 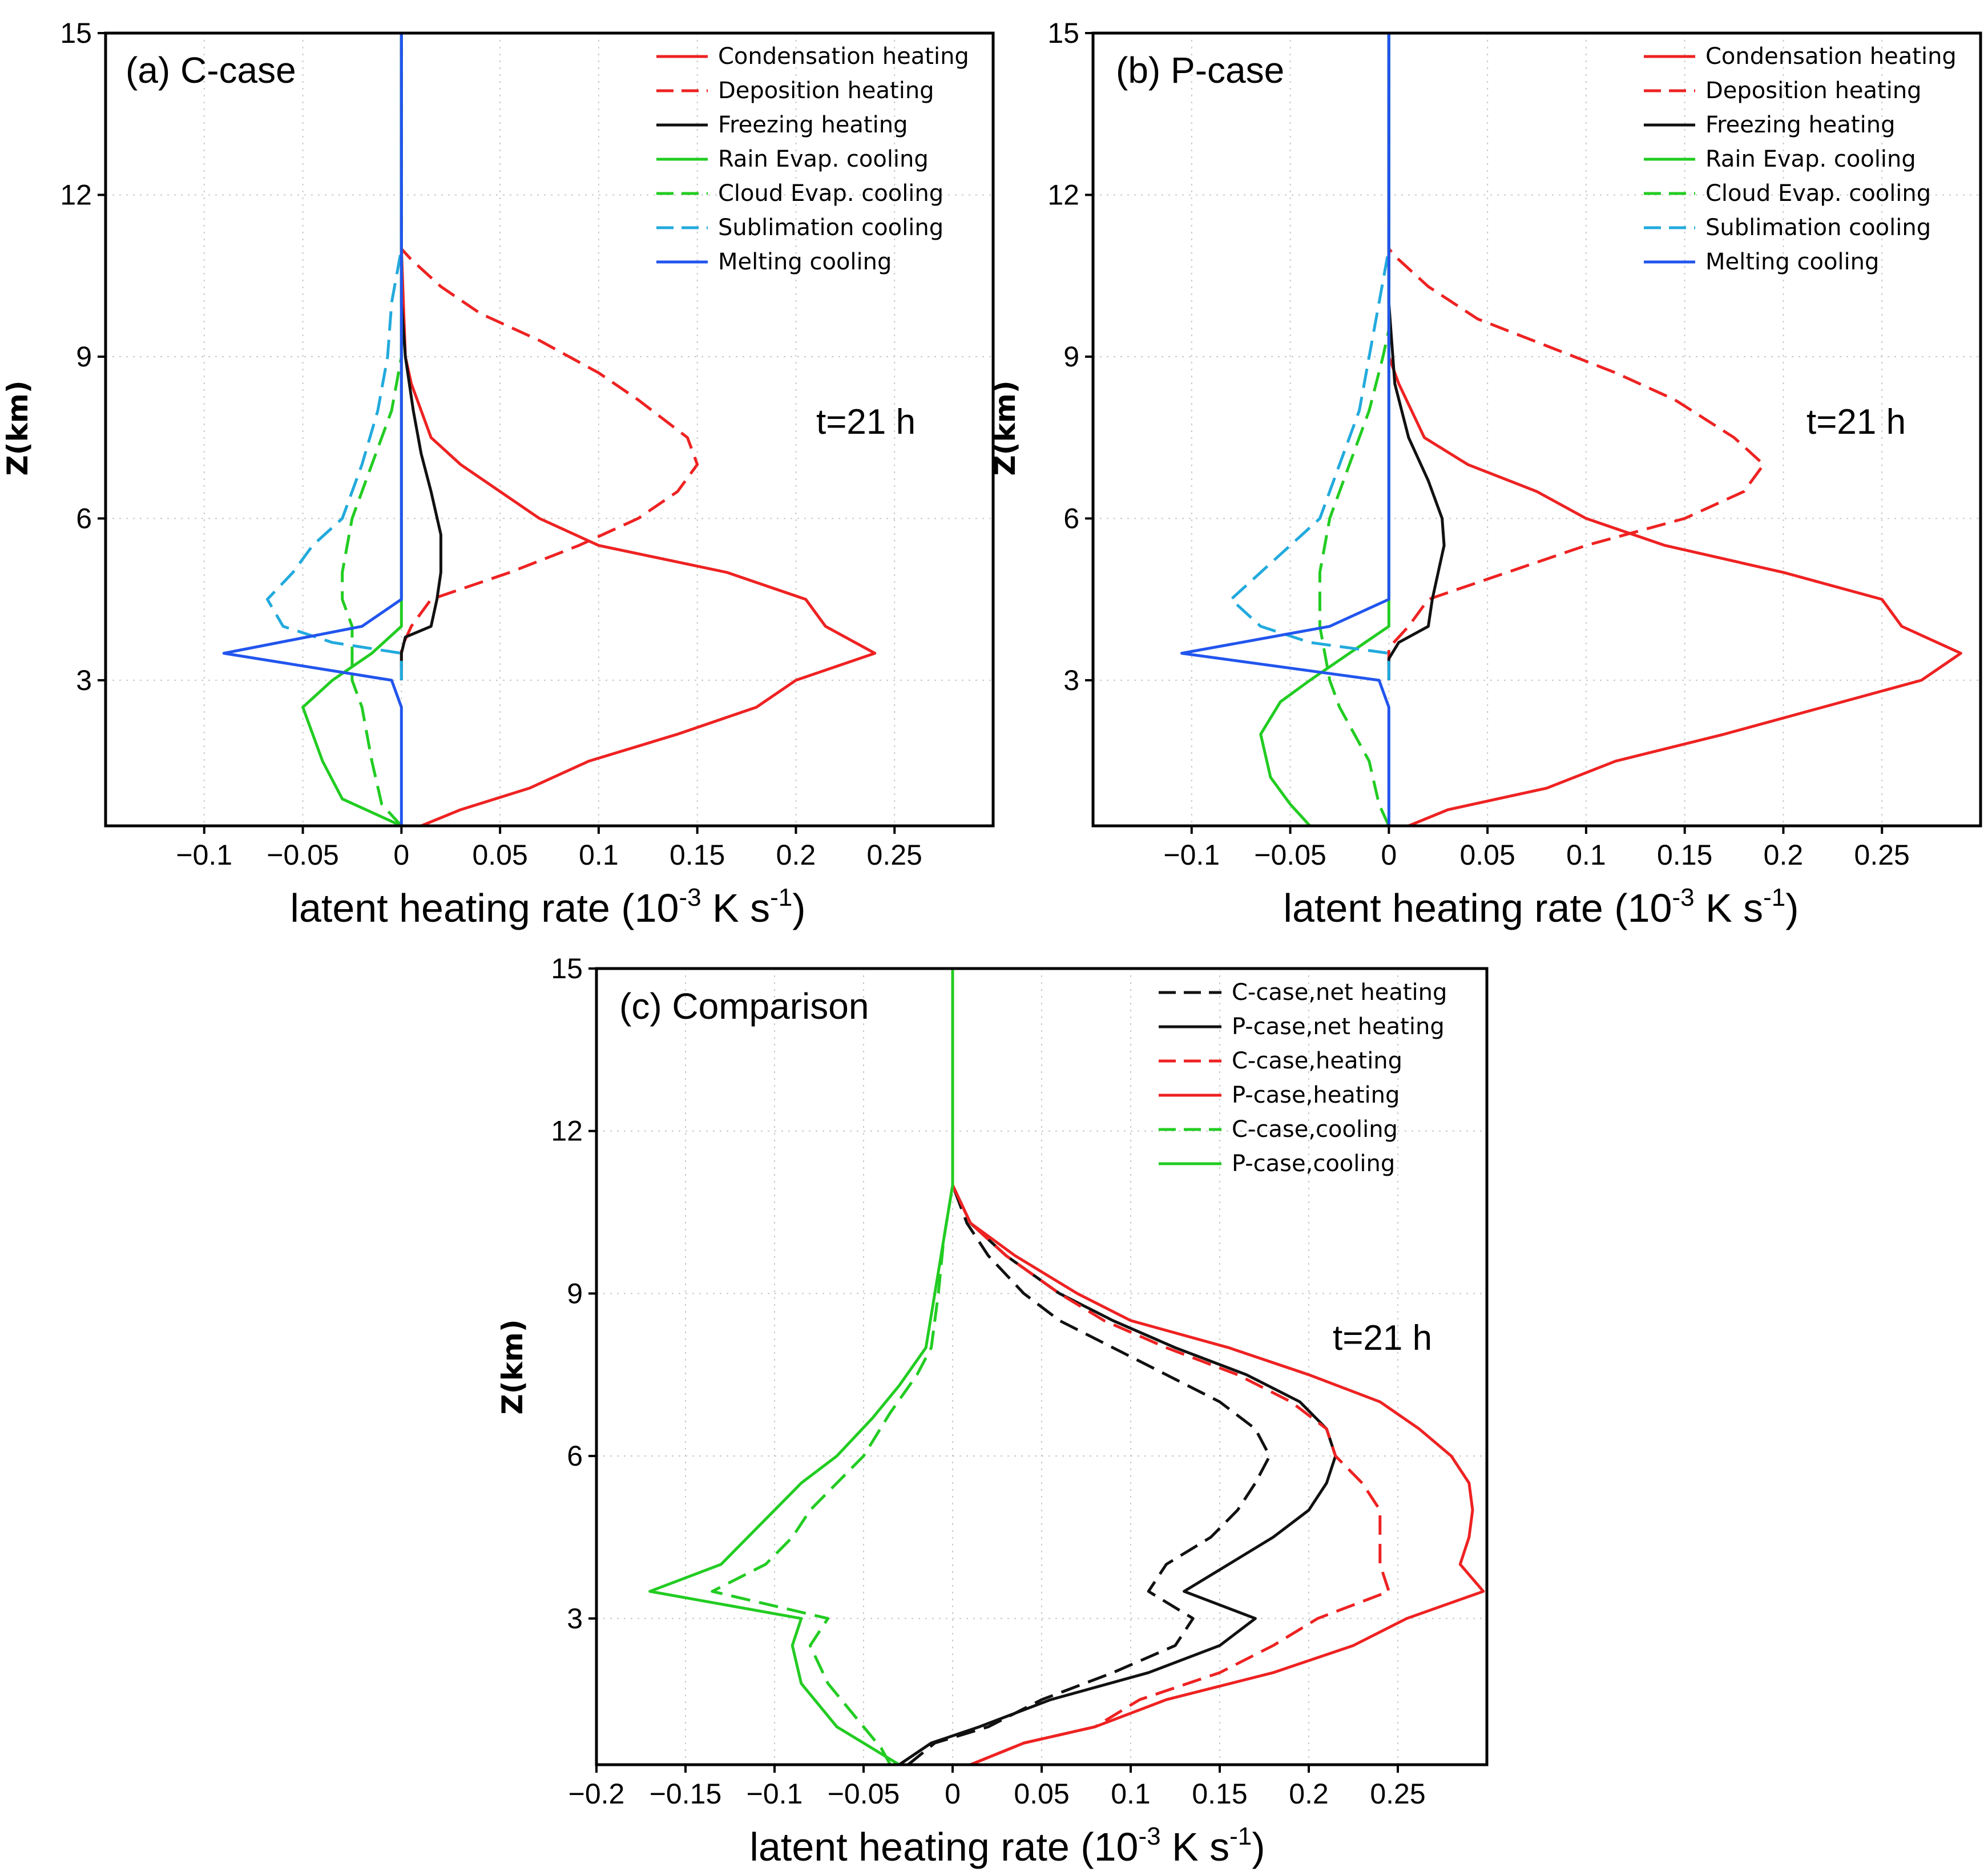 What do you see at coordinates (1219, 1794) in the screenshot?
I see `x-tick-label-7: 0.15` at bounding box center [1219, 1794].